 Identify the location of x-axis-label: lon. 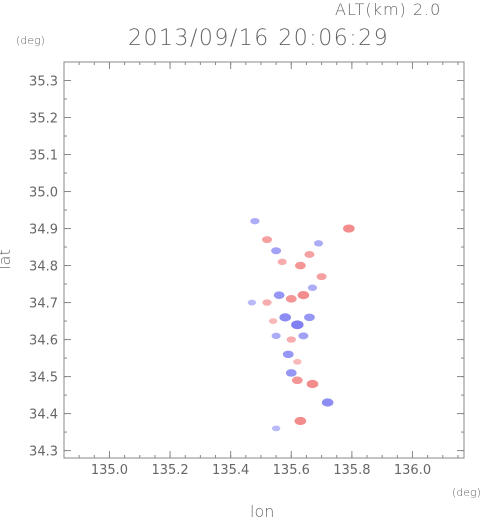
(262, 511).